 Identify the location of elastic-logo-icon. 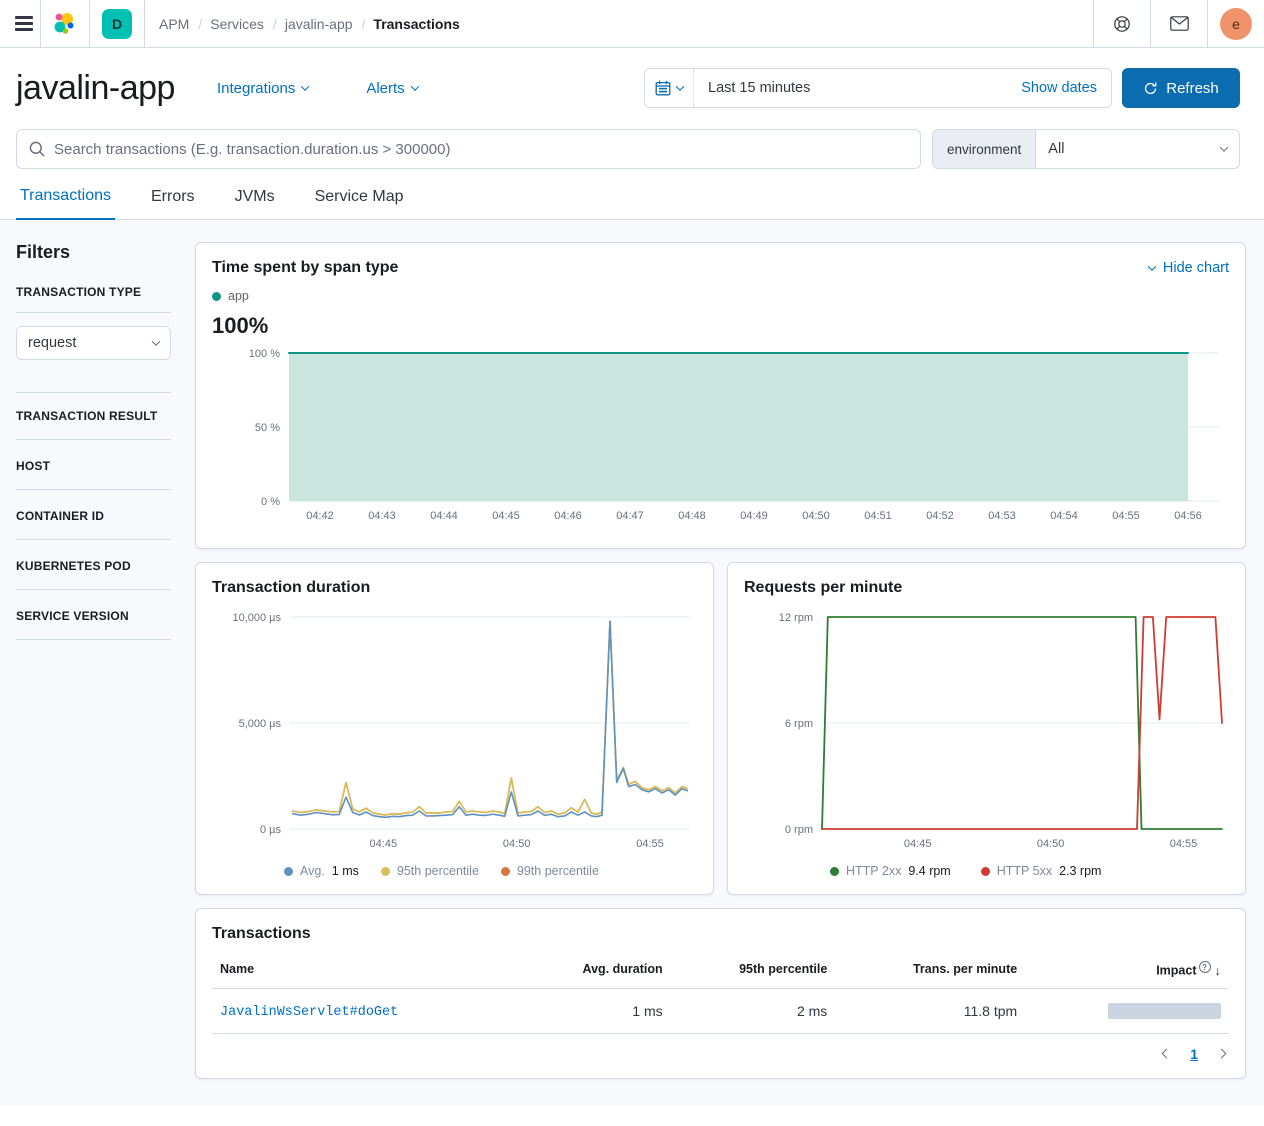
(64, 23).